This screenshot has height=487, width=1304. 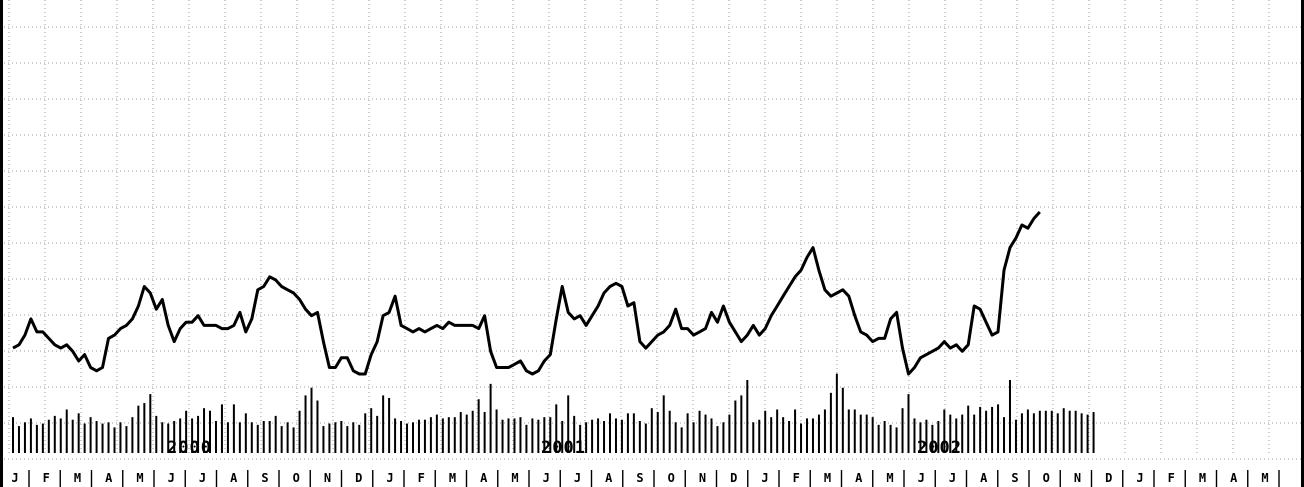 I want to click on year-label: 2001, so click(x=563, y=448).